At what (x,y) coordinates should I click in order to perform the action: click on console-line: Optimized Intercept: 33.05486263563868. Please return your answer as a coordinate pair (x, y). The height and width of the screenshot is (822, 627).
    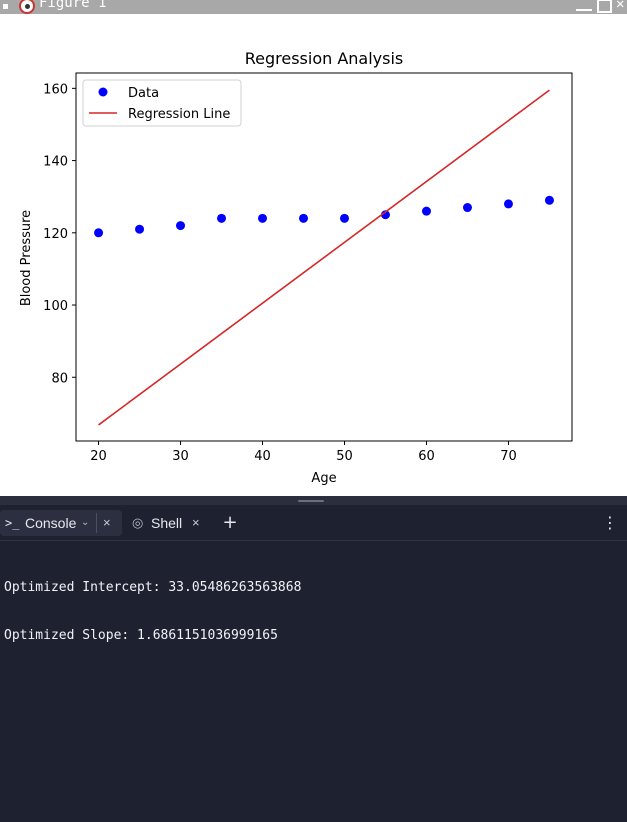
    Looking at the image, I should click on (153, 587).